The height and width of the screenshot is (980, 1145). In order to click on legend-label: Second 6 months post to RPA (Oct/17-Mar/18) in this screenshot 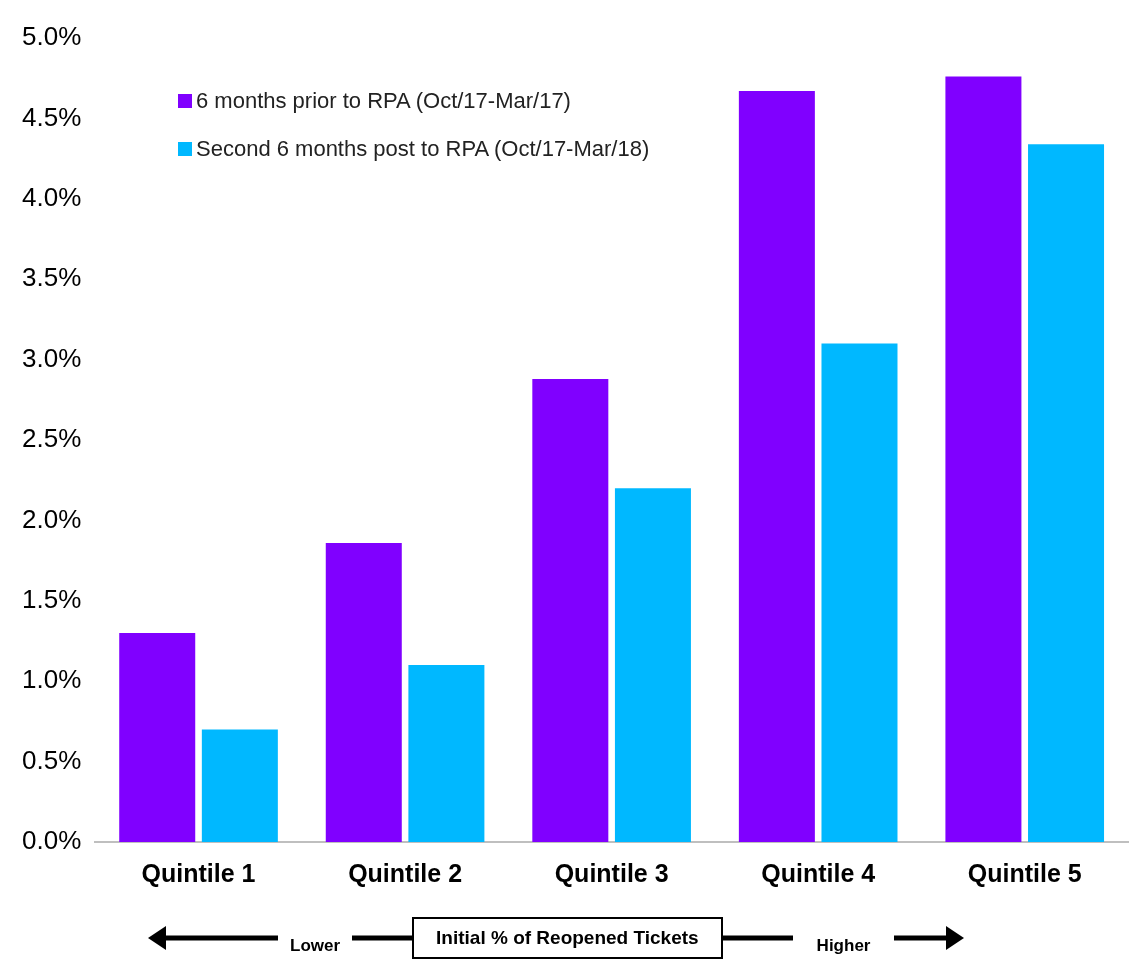, I will do `click(423, 149)`.